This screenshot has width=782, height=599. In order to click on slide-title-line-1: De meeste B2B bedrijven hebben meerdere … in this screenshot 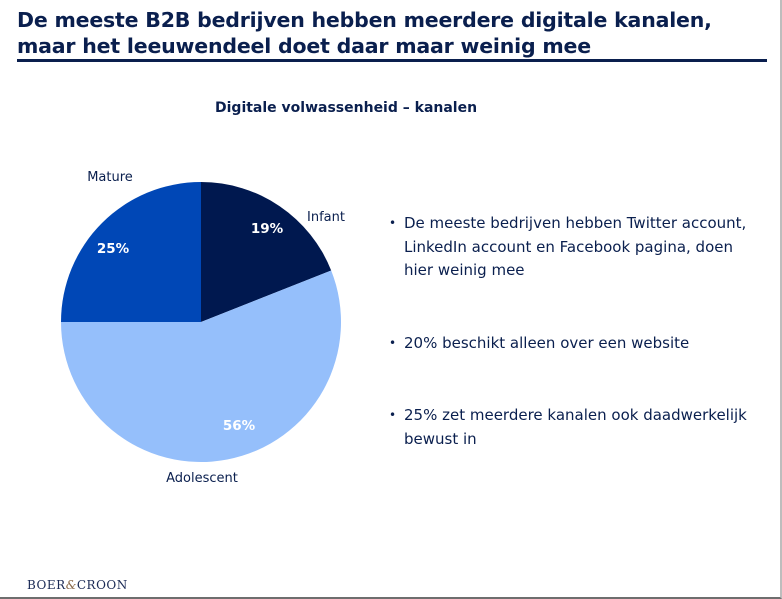, I will do `click(364, 20)`.